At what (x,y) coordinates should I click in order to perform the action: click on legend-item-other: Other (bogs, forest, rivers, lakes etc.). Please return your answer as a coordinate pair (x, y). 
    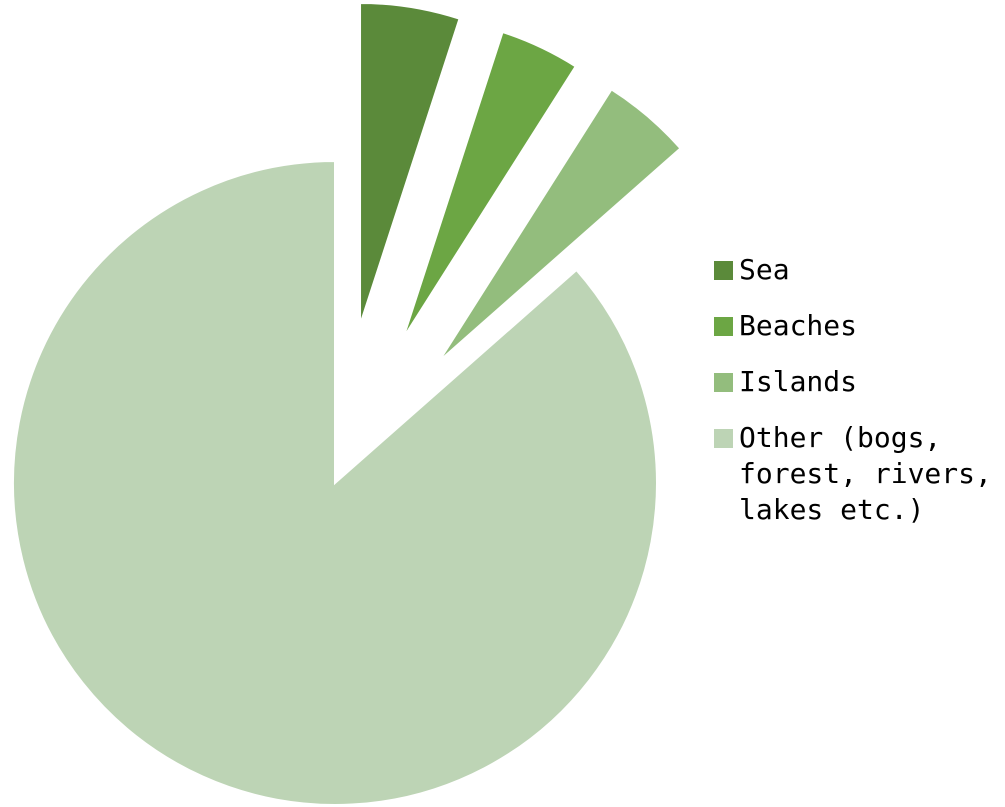
    Looking at the image, I should click on (859, 474).